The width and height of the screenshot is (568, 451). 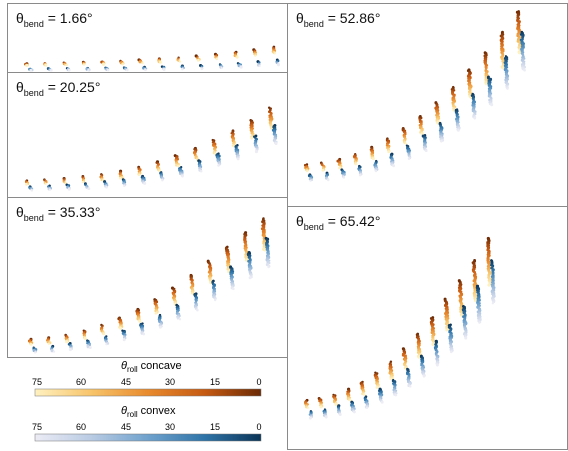 I want to click on bend-value: = 1.66°, so click(x=70, y=18).